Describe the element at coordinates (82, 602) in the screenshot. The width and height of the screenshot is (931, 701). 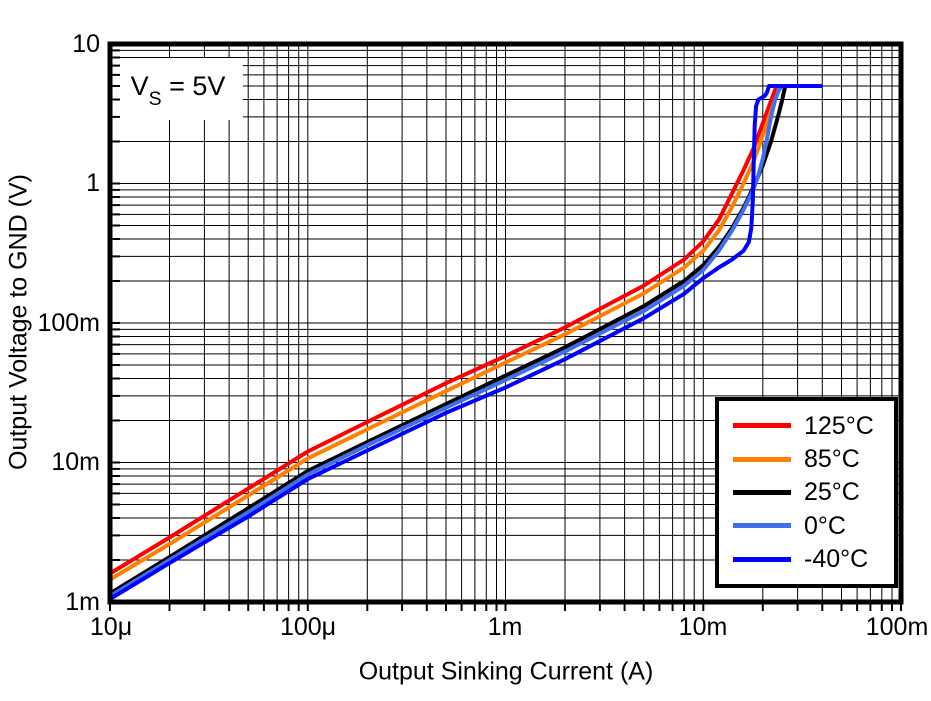
I see `y-tick-1m: 1m` at that location.